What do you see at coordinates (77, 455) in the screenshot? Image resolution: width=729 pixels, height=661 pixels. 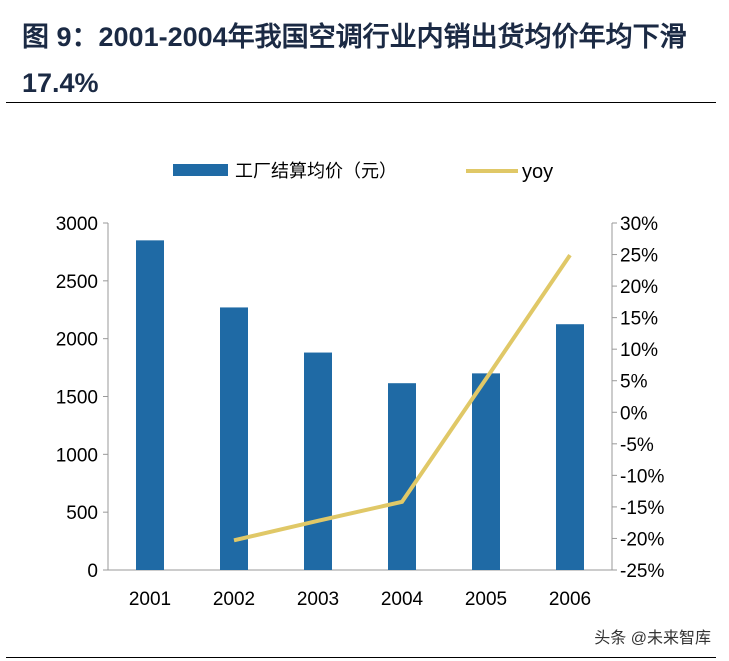 I see `left-tick-label: 1000` at bounding box center [77, 455].